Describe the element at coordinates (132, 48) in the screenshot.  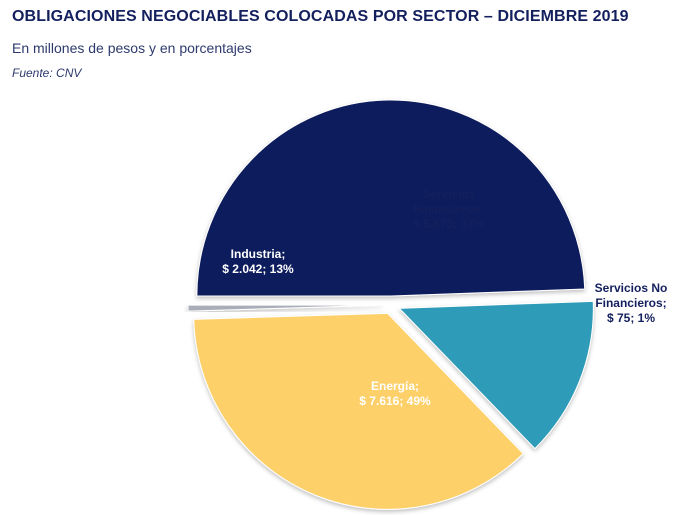
I see `chart-subtitle: En millones de pesos y en porcentajes` at that location.